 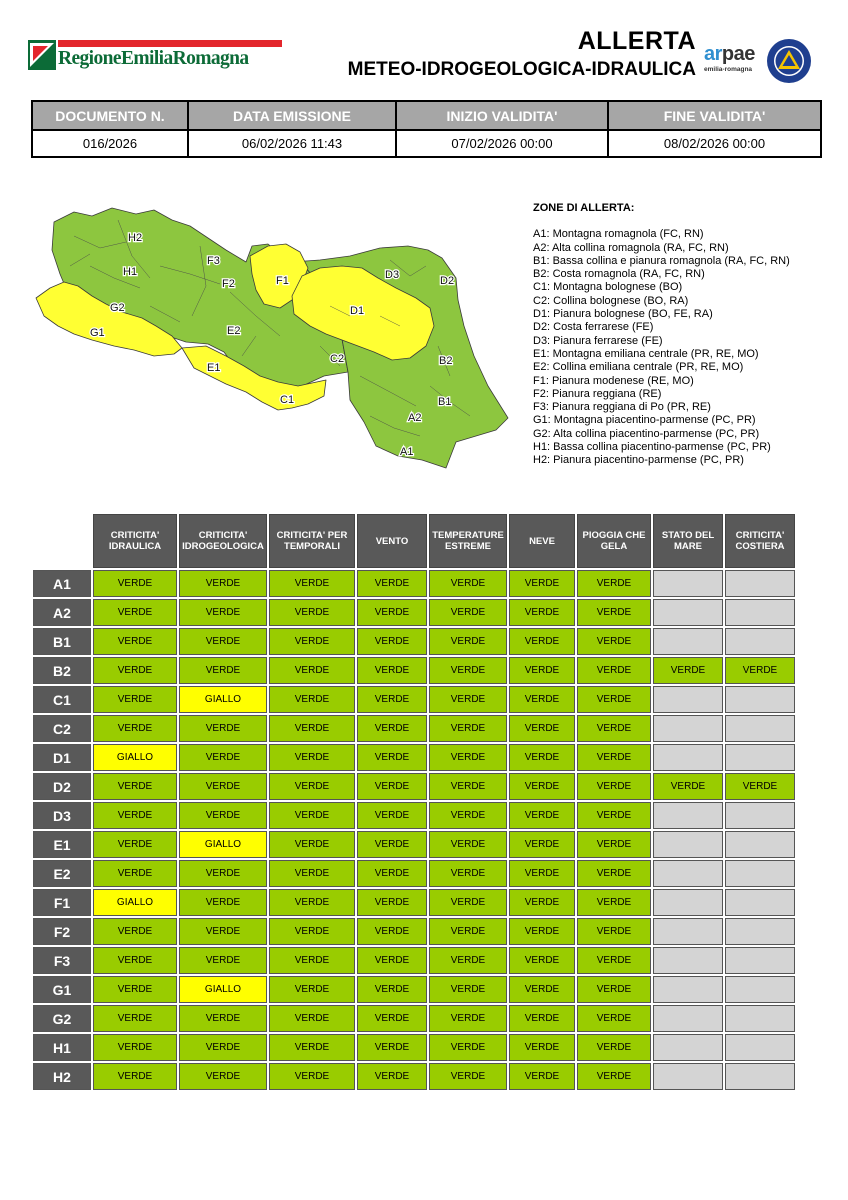 What do you see at coordinates (110, 115) in the screenshot?
I see `doc-header-numero: DOCUMENTO N.` at bounding box center [110, 115].